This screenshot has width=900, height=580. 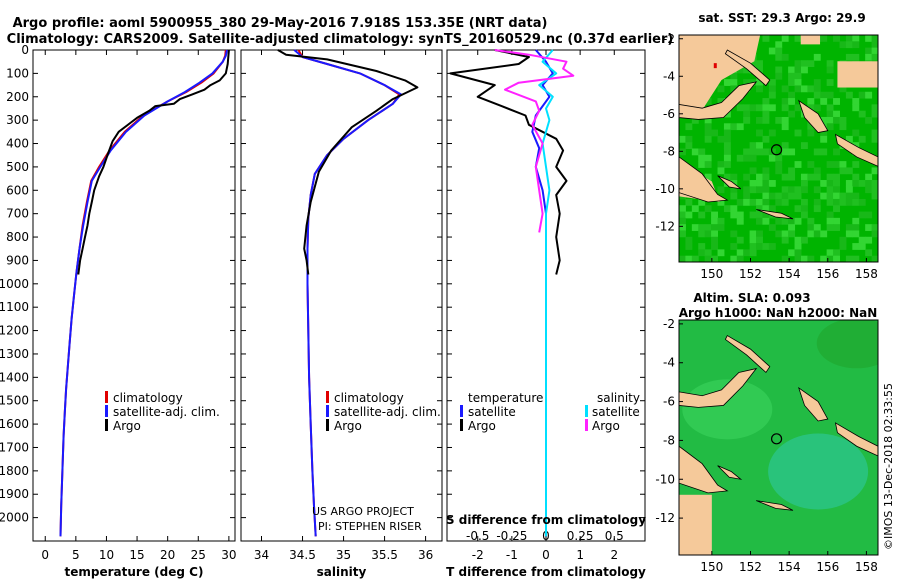 What do you see at coordinates (751, 298) in the screenshot?
I see `sla-map-title-line1: Altim. SLA: 0.093` at bounding box center [751, 298].